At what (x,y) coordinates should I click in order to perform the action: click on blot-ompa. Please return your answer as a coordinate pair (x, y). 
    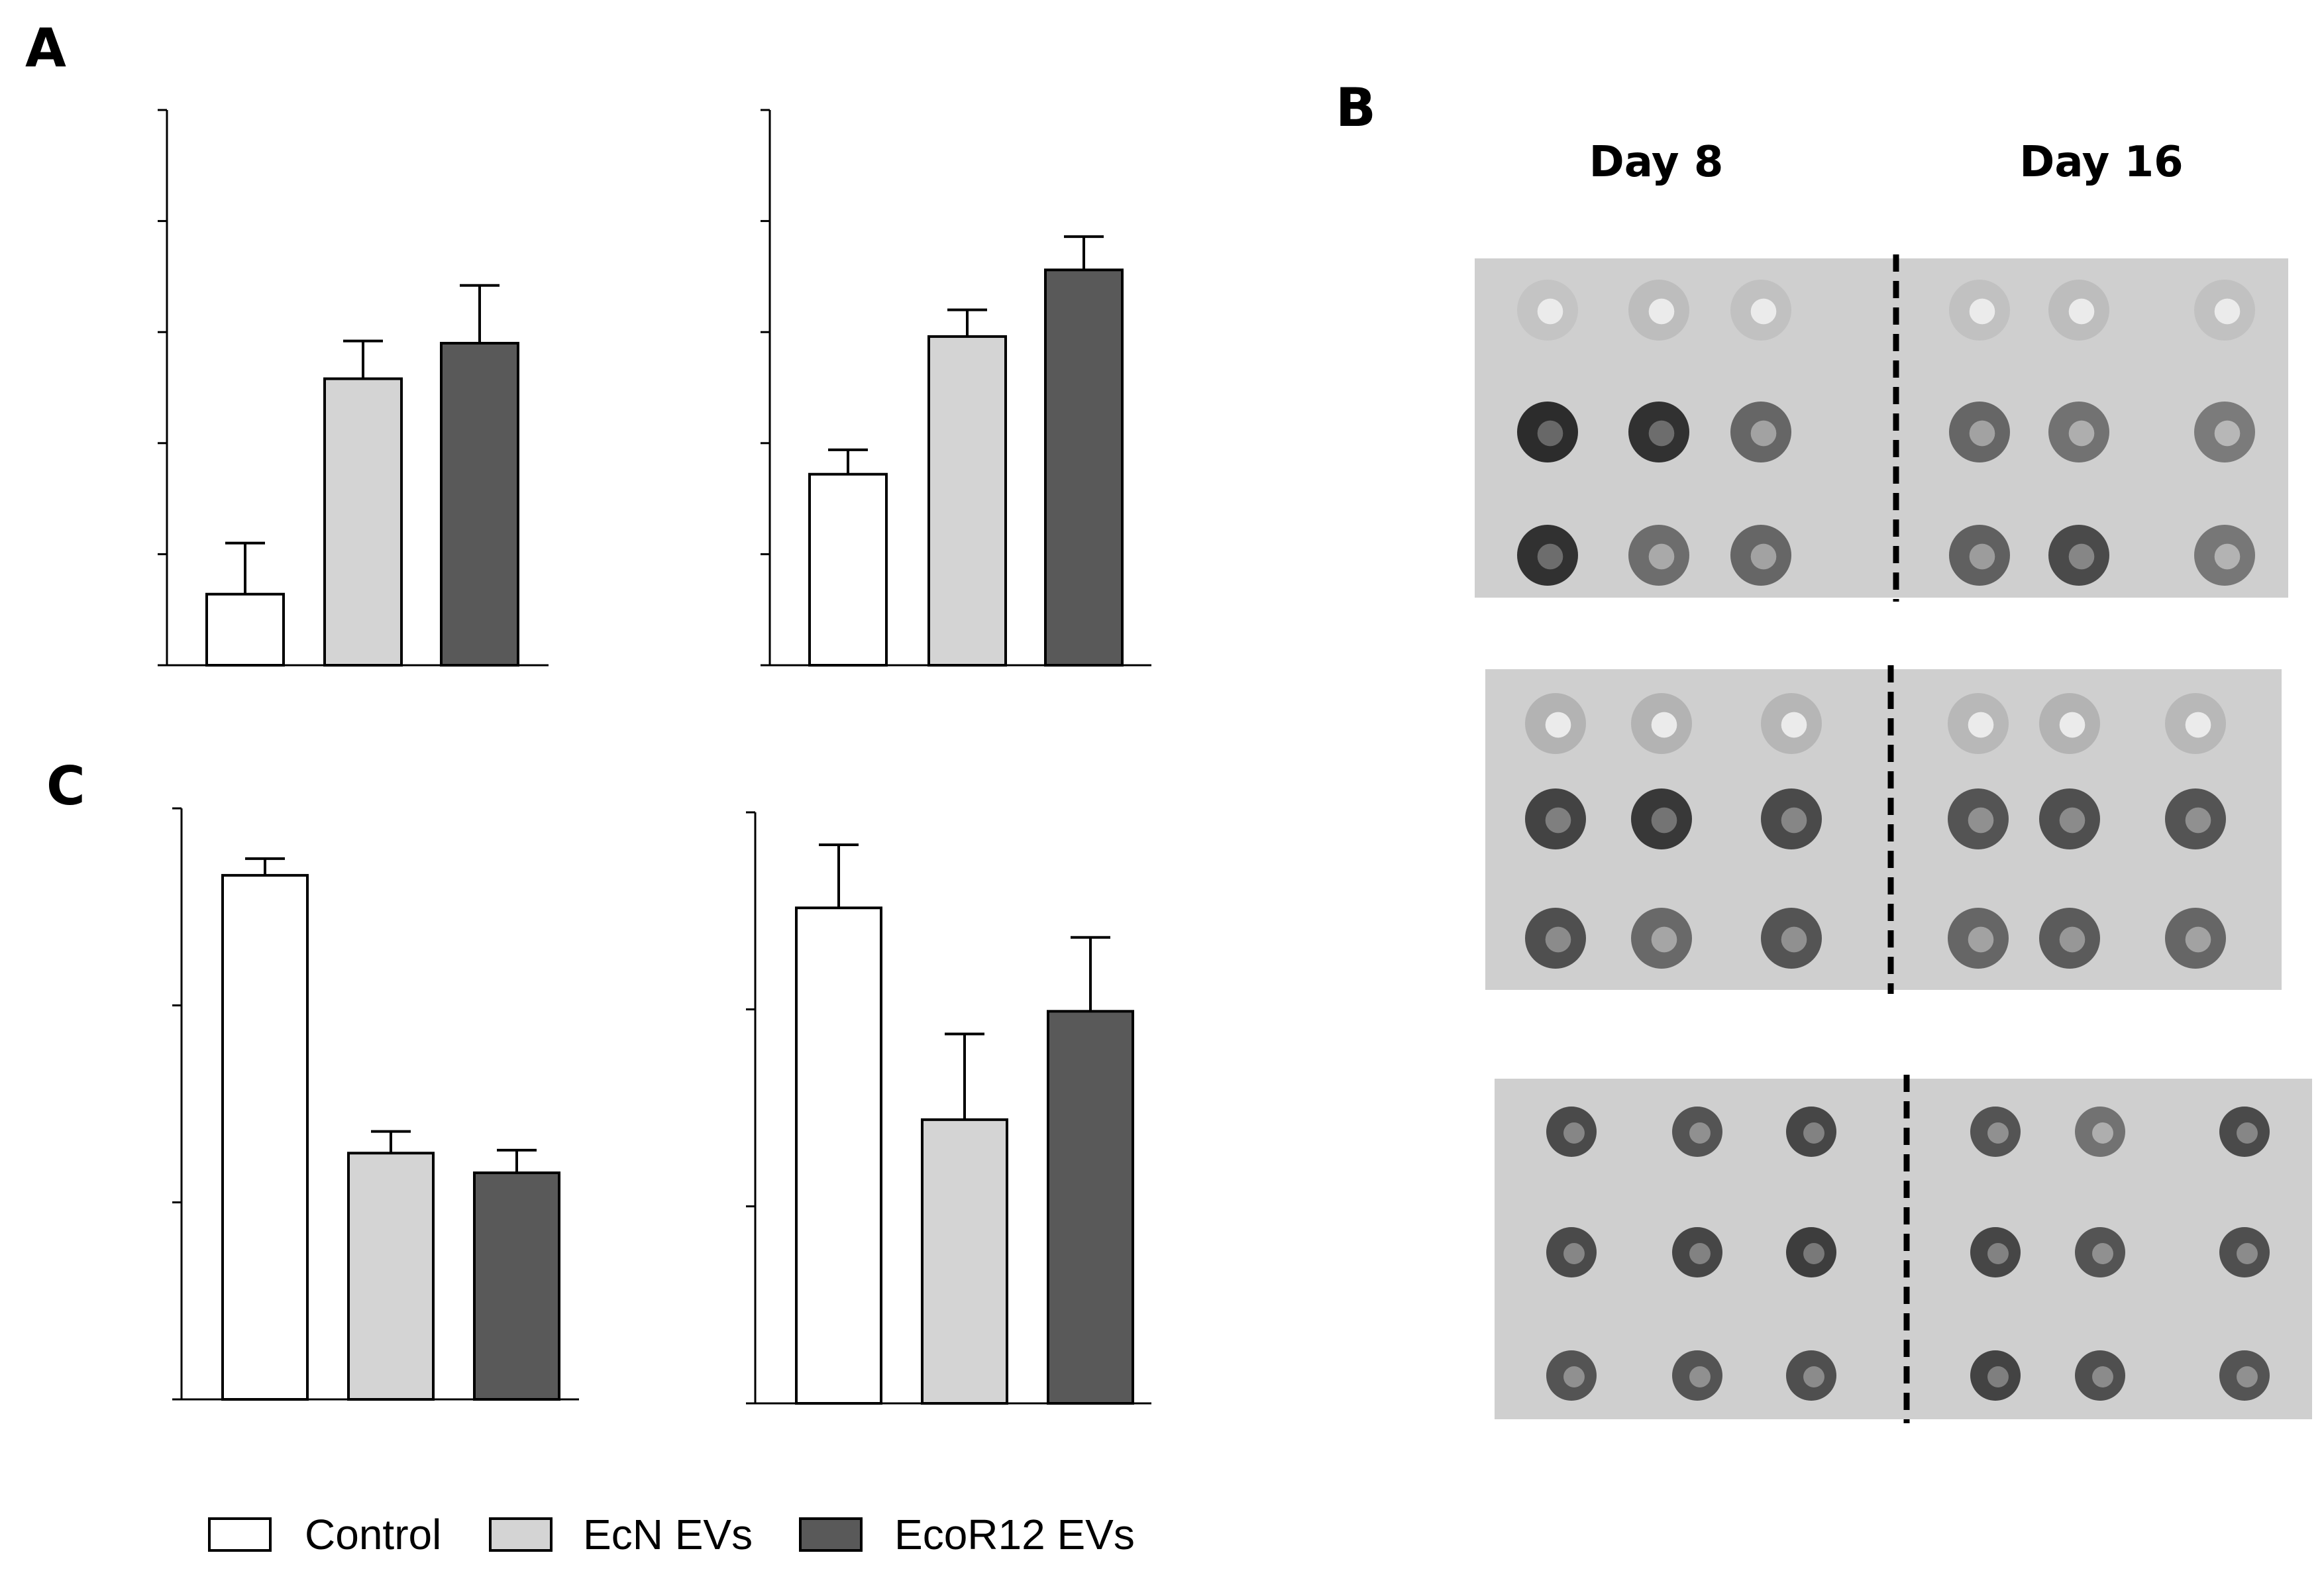
    Looking at the image, I should click on (1884, 829).